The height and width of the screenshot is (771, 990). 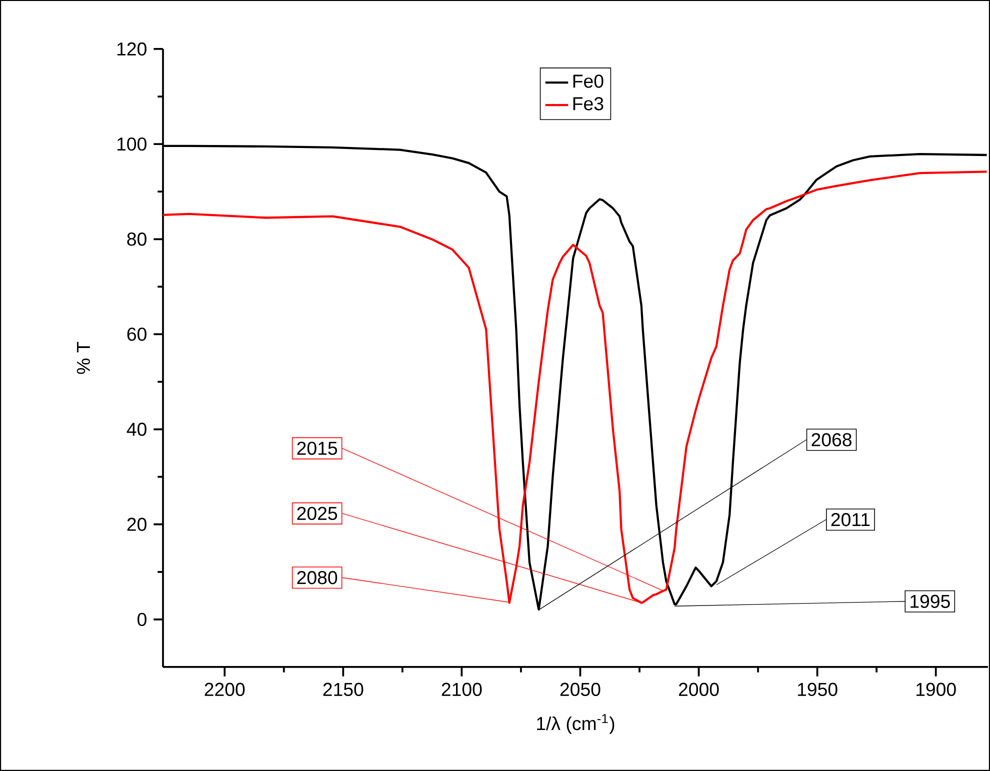 What do you see at coordinates (850, 519) in the screenshot?
I see `annotation: 2011` at bounding box center [850, 519].